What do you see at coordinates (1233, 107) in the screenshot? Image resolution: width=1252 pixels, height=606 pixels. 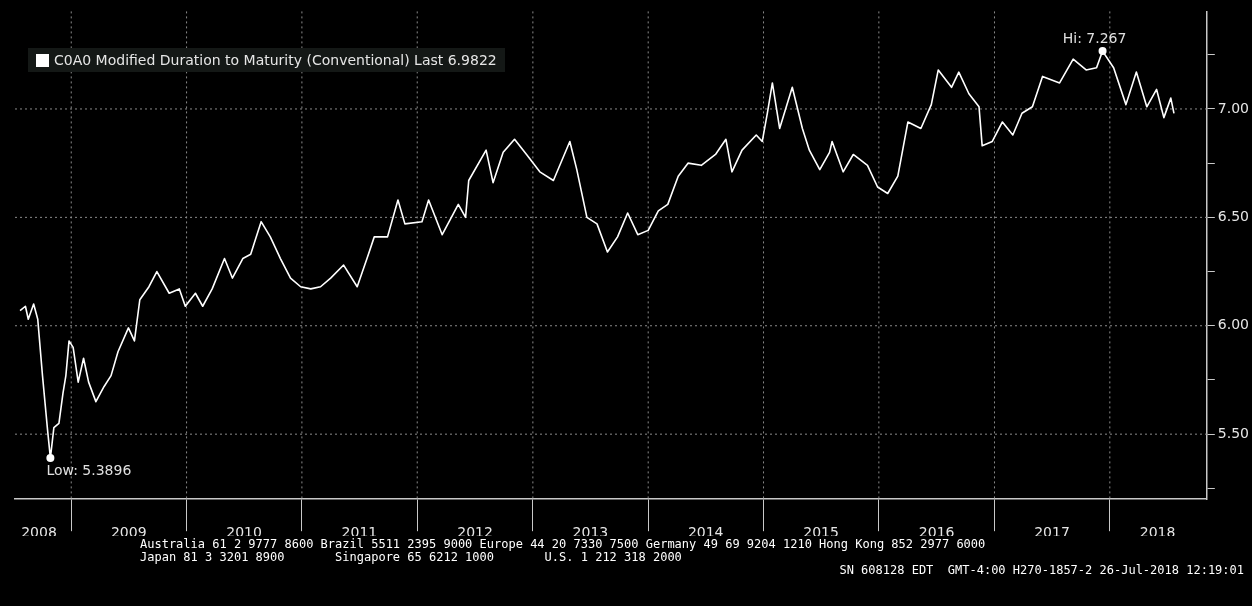 I see `y-tick-label: 7.00` at bounding box center [1233, 107].